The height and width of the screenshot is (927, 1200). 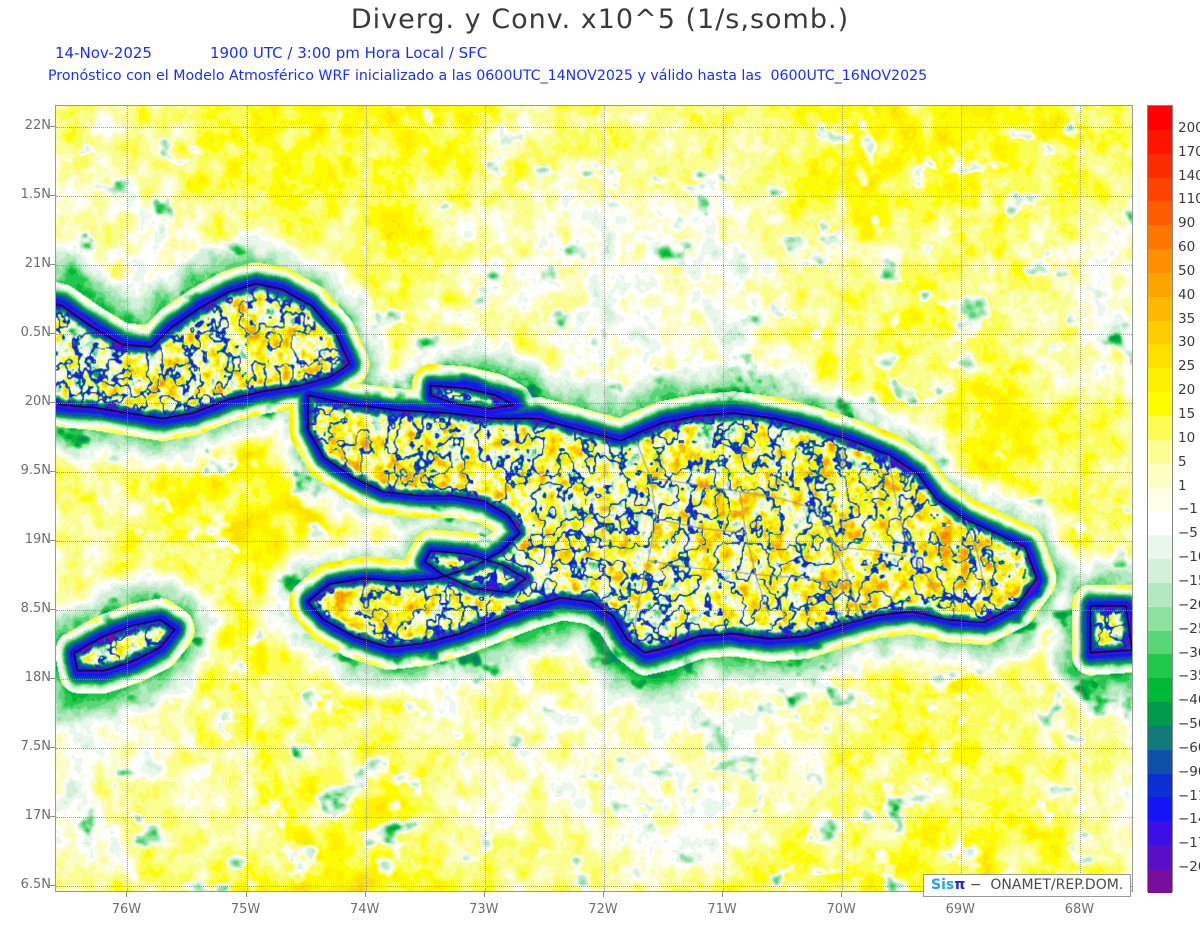 What do you see at coordinates (1189, 843) in the screenshot?
I see `colorbar-tick-label: −170` at bounding box center [1189, 843].